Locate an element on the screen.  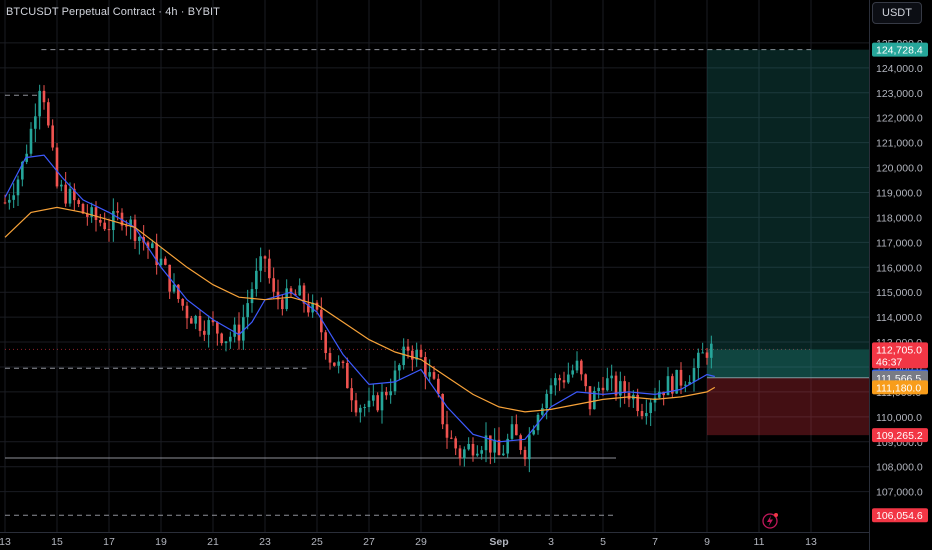
price-tick-label: 107,000.0 is located at coordinates (899, 493).